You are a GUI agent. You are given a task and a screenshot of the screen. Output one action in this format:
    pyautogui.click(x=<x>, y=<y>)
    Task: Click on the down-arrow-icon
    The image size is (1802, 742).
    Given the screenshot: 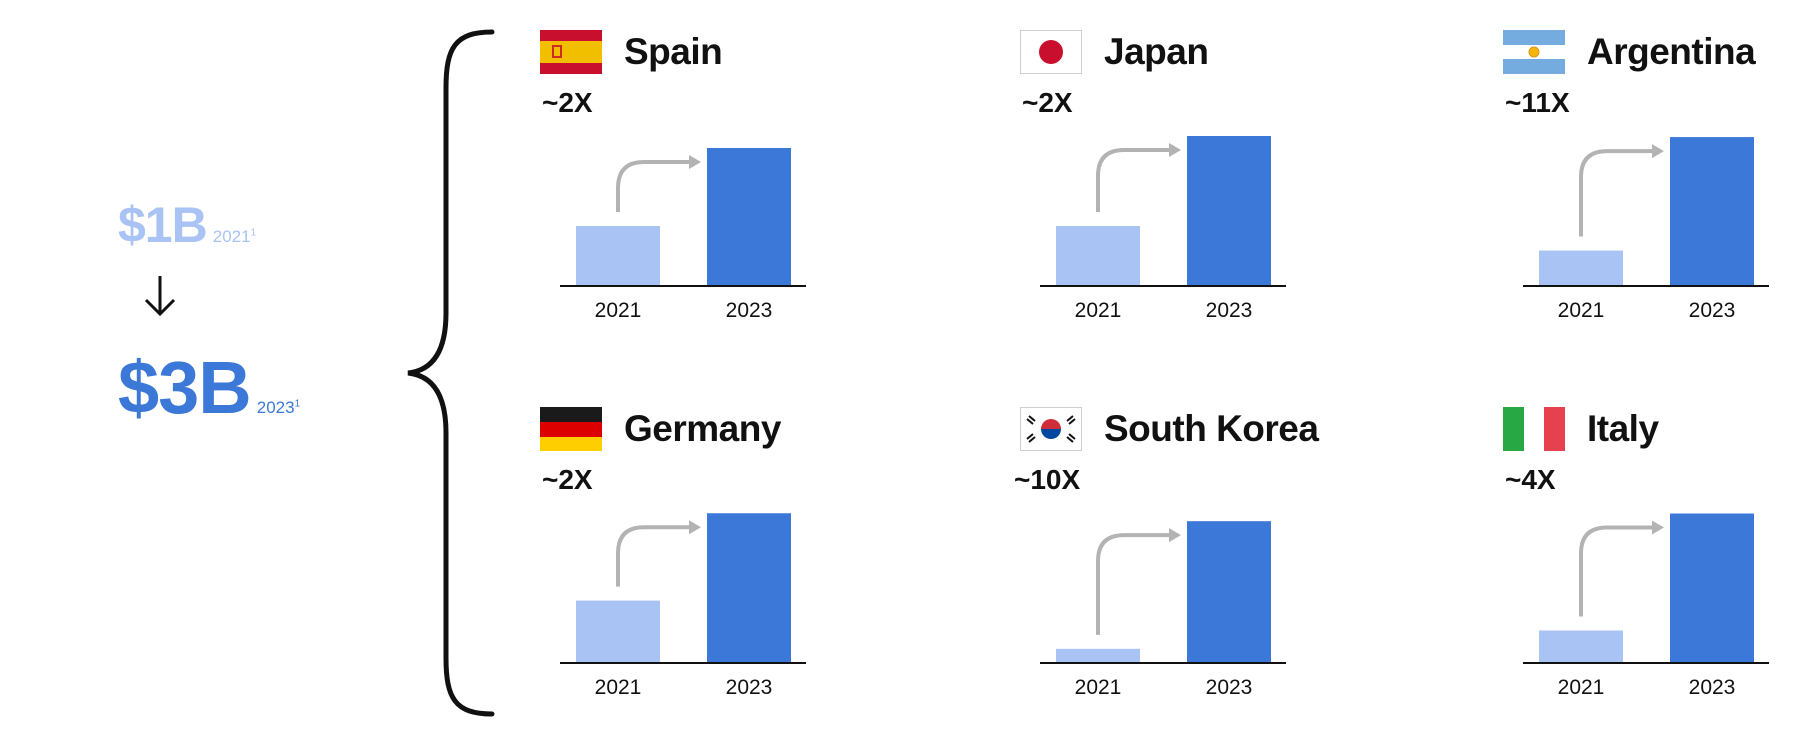 What is the action you would take?
    pyautogui.click(x=160, y=296)
    